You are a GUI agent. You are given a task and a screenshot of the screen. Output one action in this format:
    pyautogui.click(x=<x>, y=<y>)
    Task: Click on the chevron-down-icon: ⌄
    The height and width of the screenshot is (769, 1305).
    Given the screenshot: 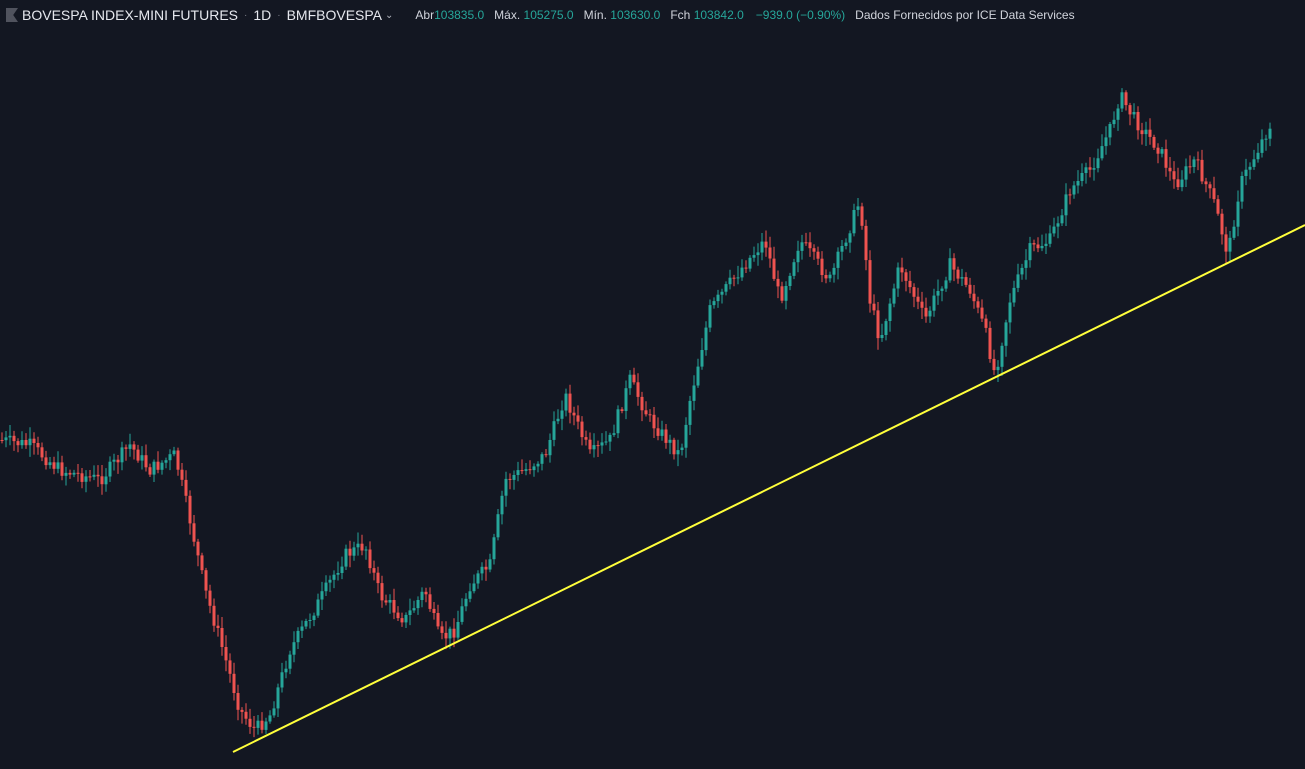 What is the action you would take?
    pyautogui.click(x=389, y=15)
    